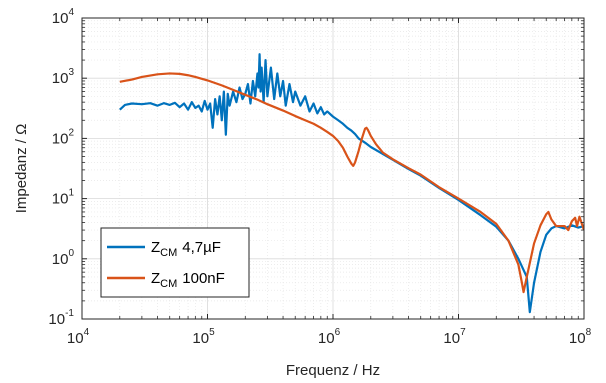 Image resolution: width=606 pixels, height=383 pixels. I want to click on y-tick-label: 10⁻¹, so click(61, 318).